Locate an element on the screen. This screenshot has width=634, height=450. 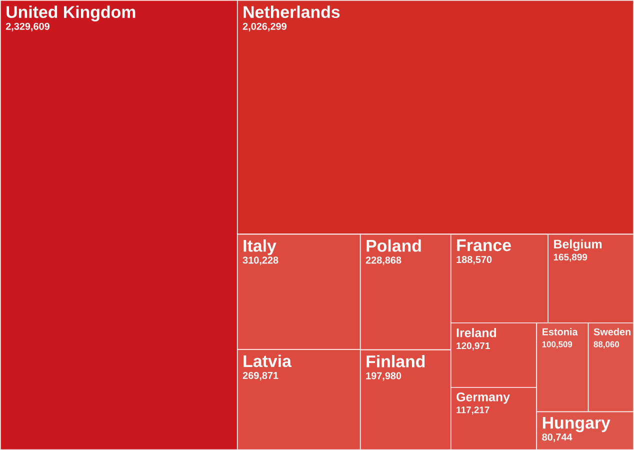
data-label: 310,228 is located at coordinates (260, 261).